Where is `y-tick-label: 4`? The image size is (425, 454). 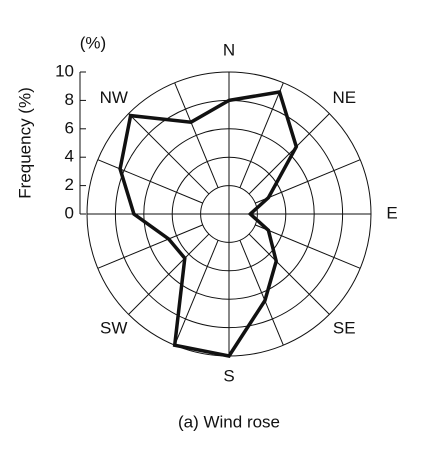 y-tick-label: 4 is located at coordinates (69, 156).